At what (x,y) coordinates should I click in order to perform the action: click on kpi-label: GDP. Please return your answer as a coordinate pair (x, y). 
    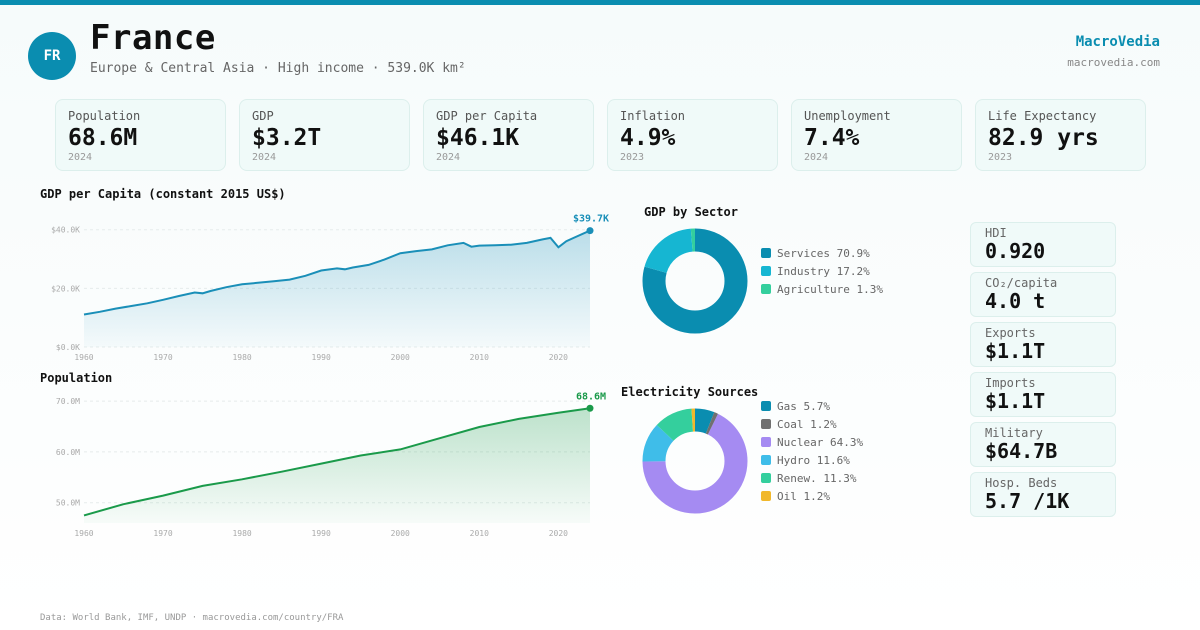
    Looking at the image, I should click on (263, 116).